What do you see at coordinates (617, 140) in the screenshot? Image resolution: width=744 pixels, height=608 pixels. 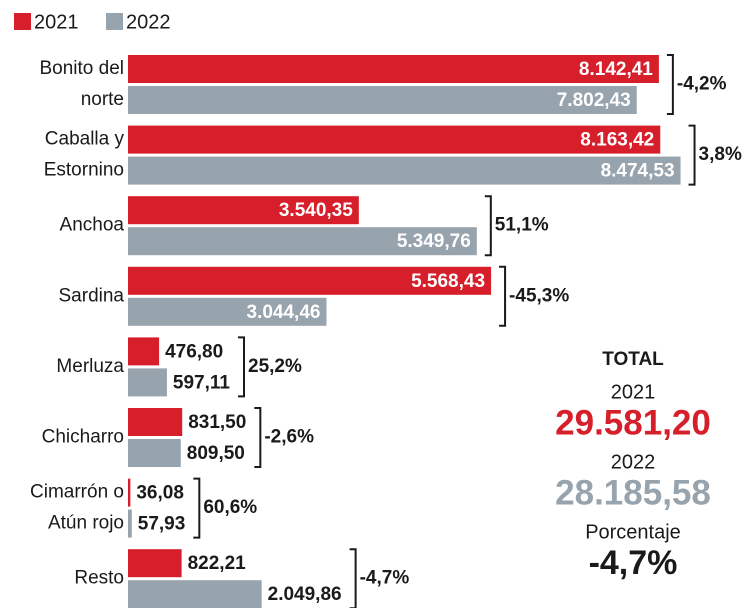 I see `value-label: 8.163,42` at bounding box center [617, 140].